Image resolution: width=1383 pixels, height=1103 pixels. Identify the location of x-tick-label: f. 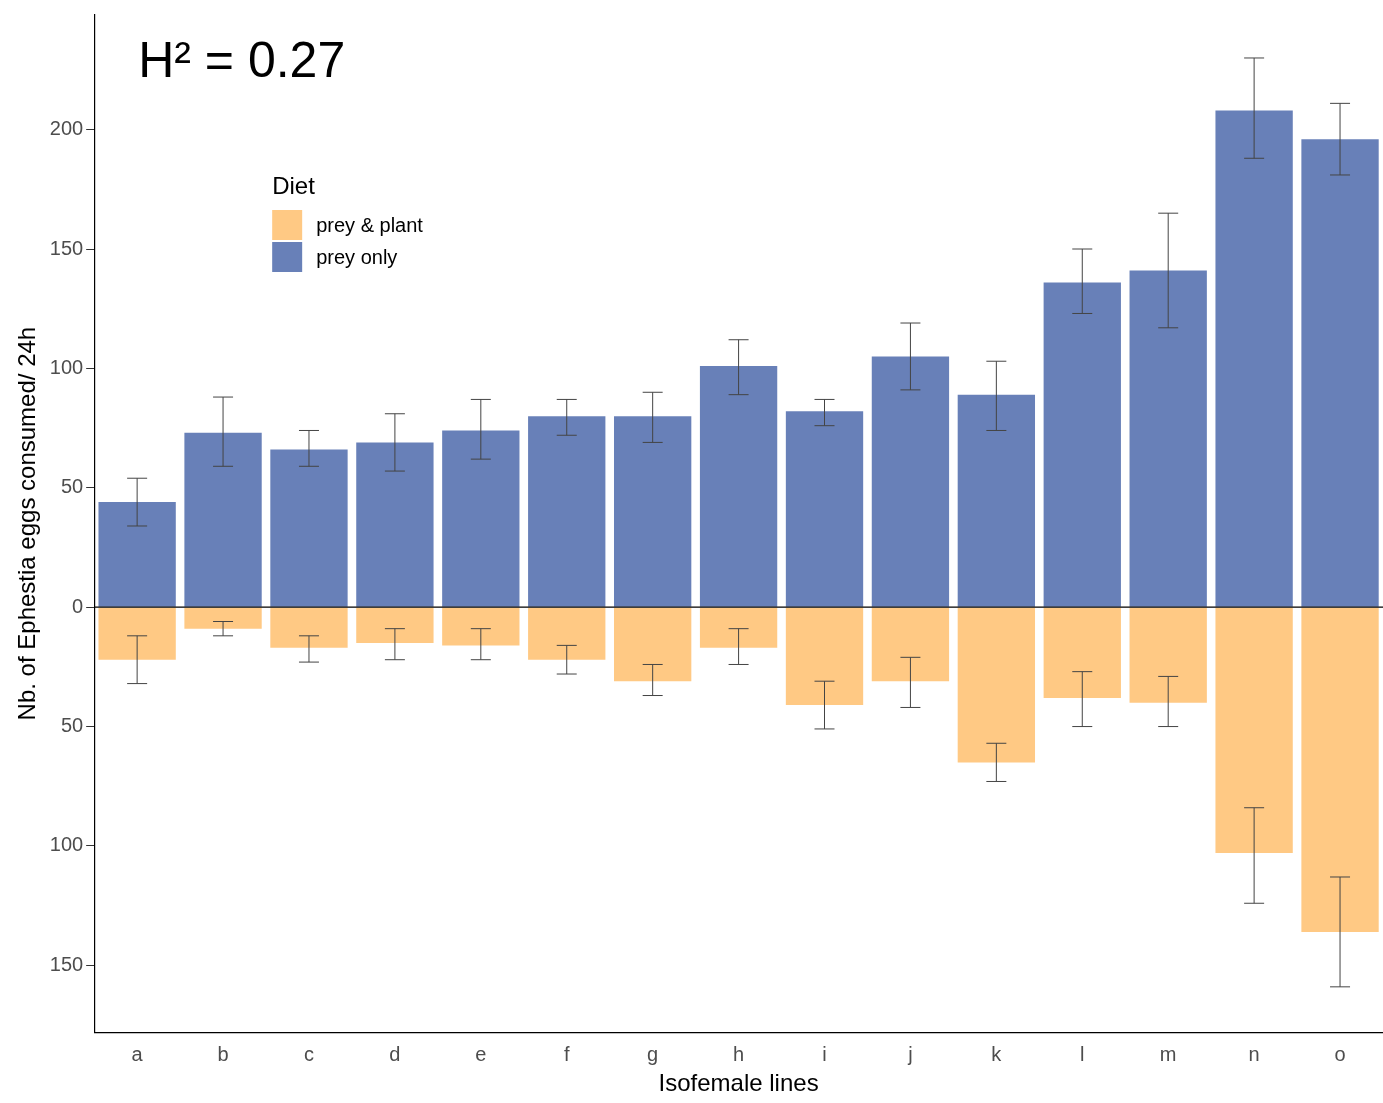
(566, 1053).